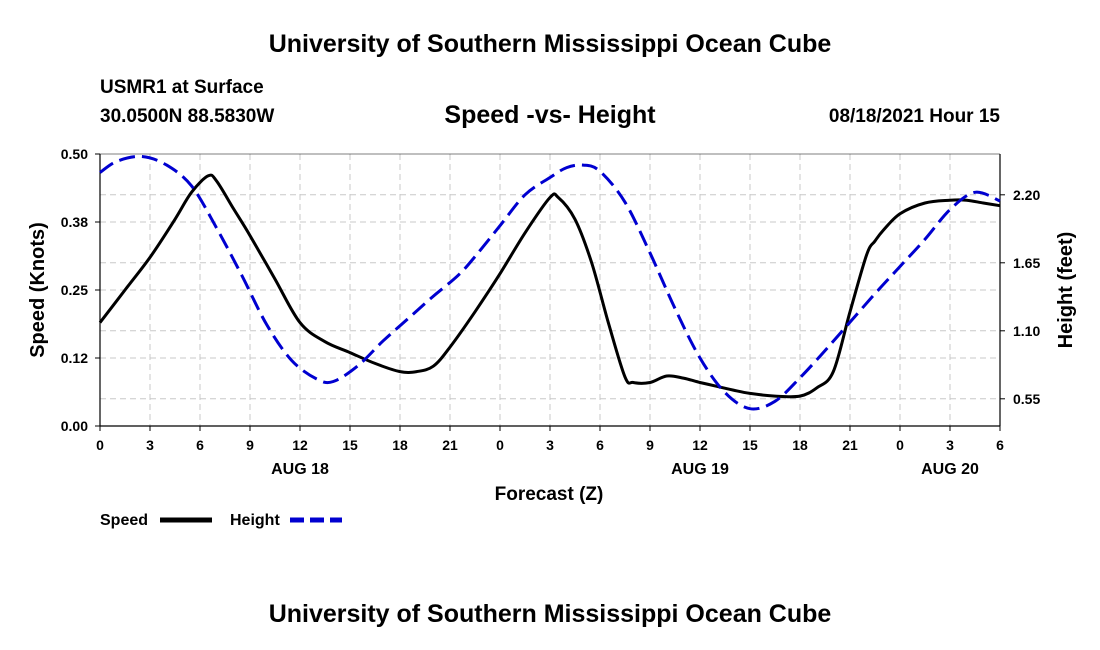 The height and width of the screenshot is (650, 1100). I want to click on date-label: AUG 18, so click(300, 469).